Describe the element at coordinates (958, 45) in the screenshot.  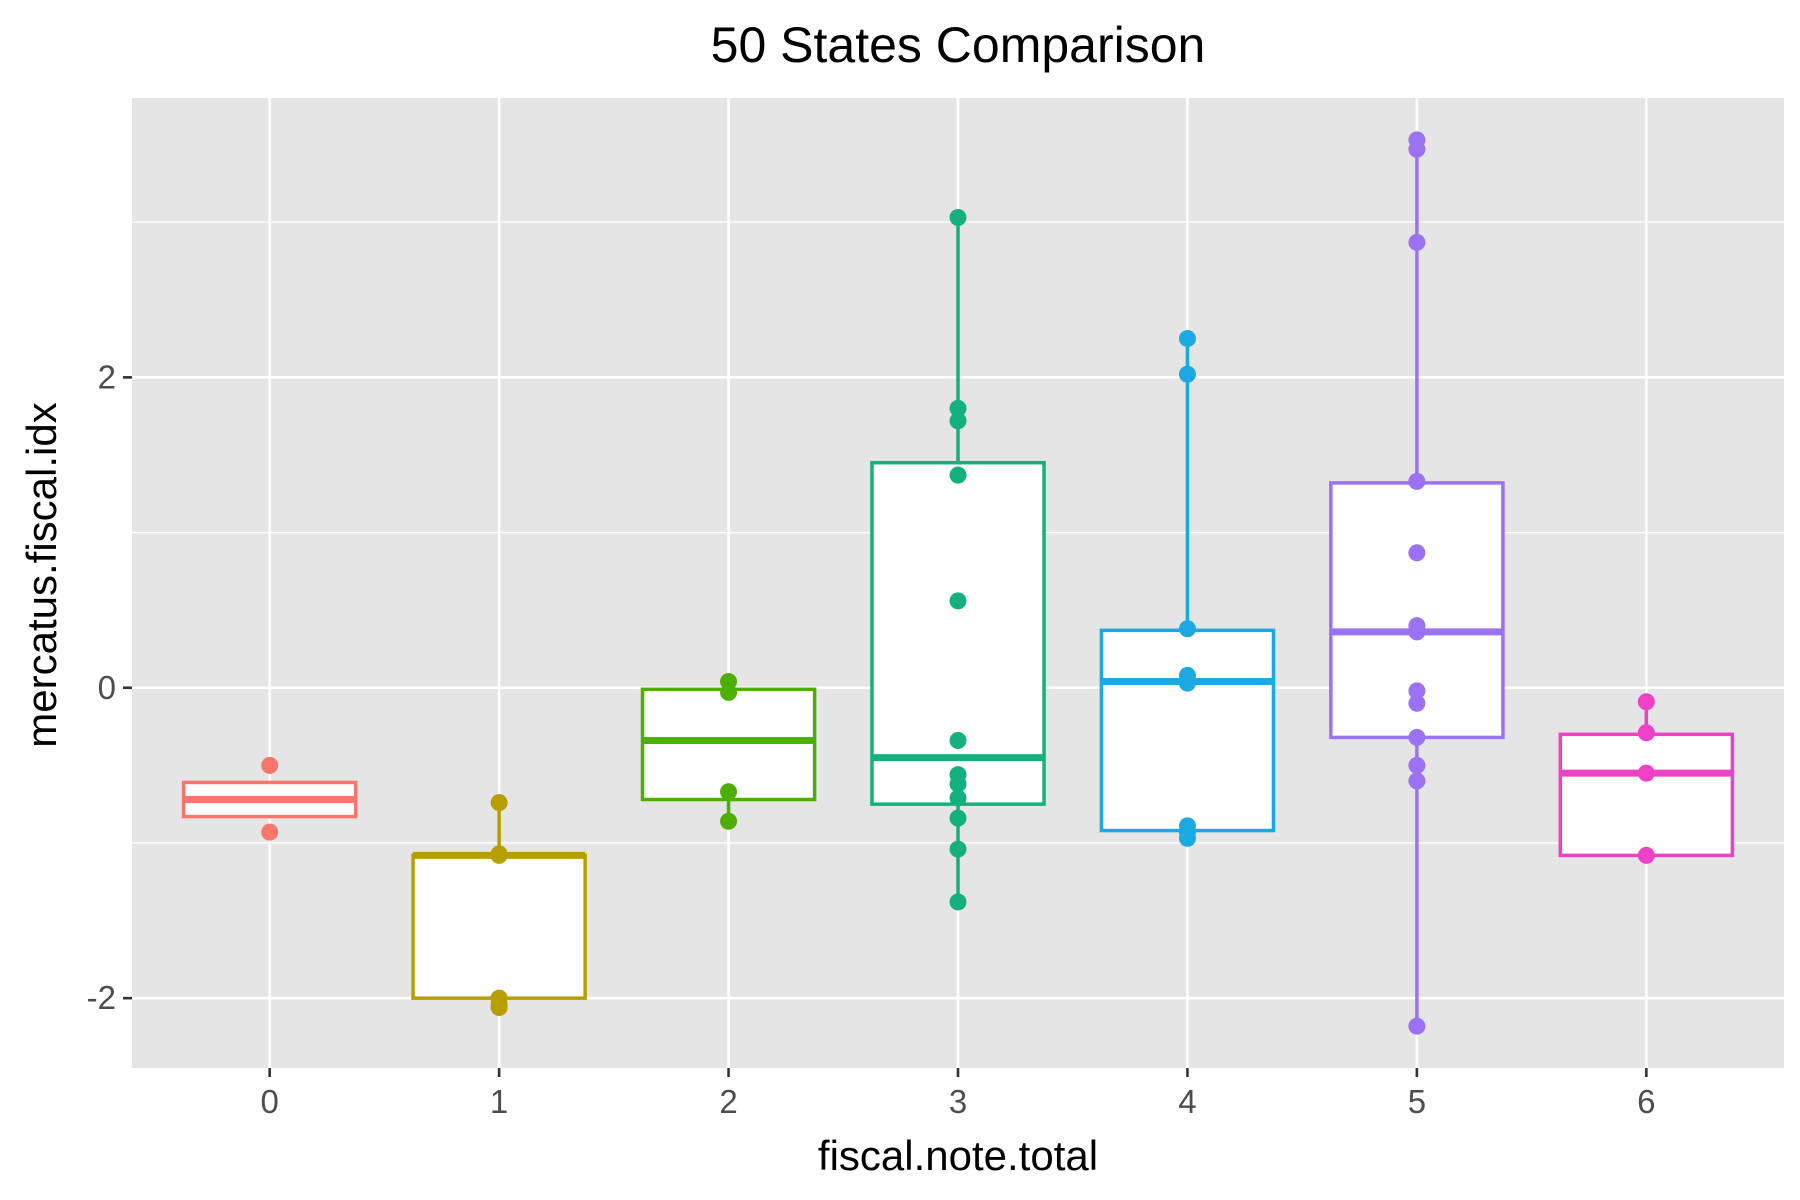
I see `chart-title: 50 States Comparison` at that location.